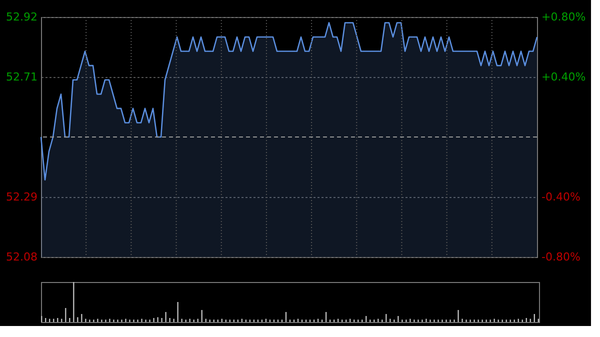 The image size is (600, 337). I want to click on y2-tick-label: +0.40%, so click(564, 77).